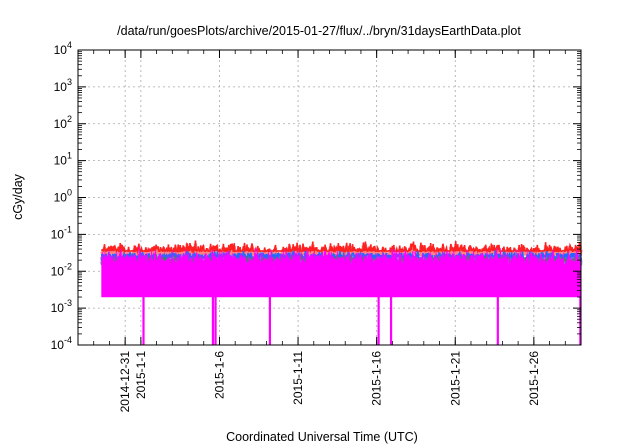 This screenshot has width=640, height=448. I want to click on y-tick-label: 10⁻³, so click(61, 306).